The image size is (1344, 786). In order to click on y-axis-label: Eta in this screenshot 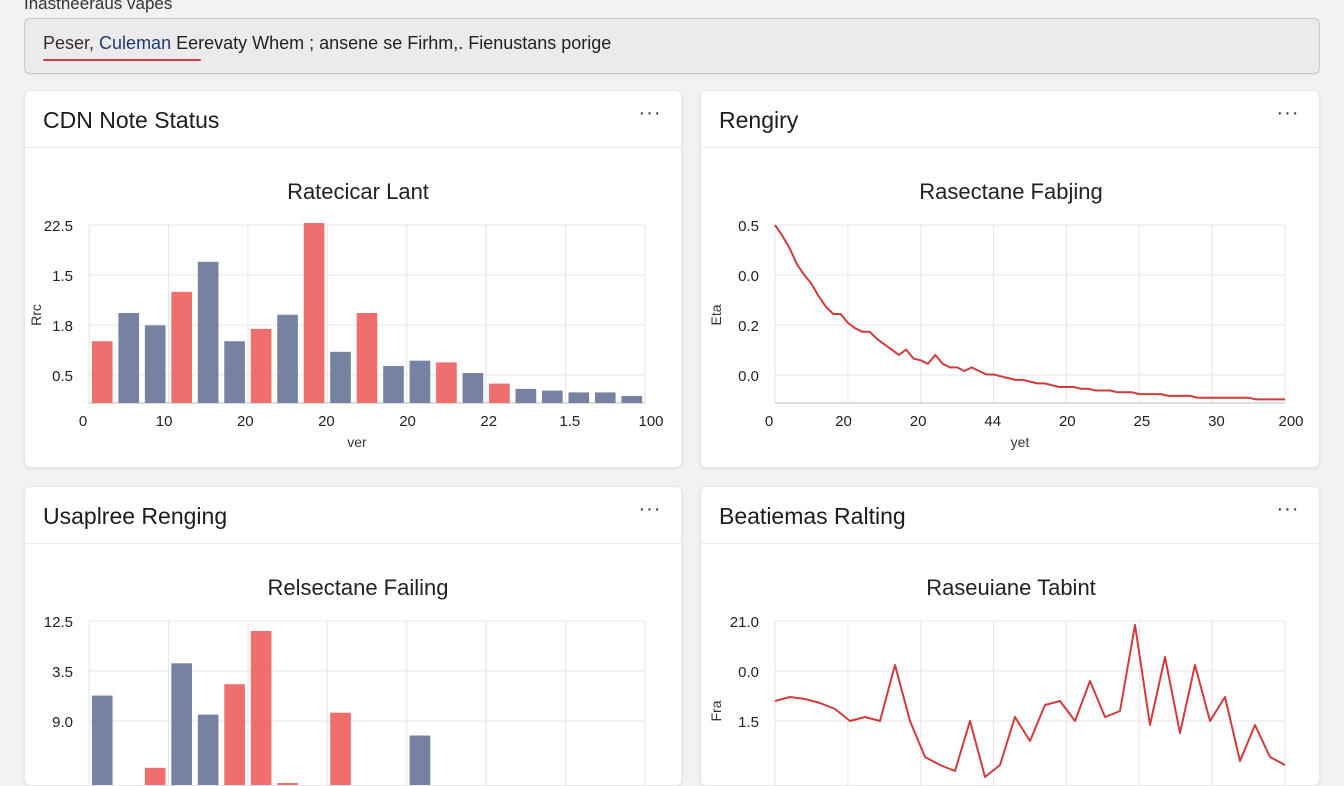, I will do `click(716, 314)`.